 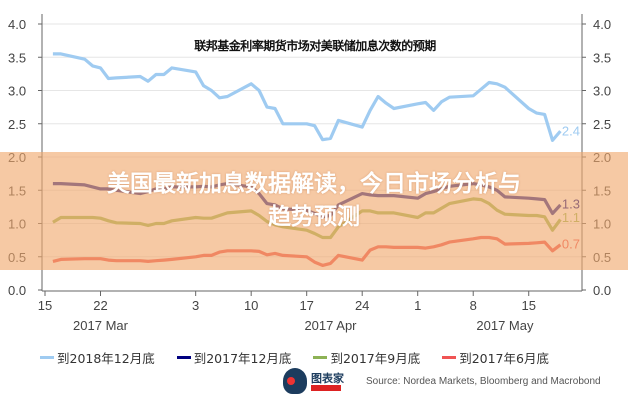 I want to click on x-tick-label: 24, so click(x=362, y=305).